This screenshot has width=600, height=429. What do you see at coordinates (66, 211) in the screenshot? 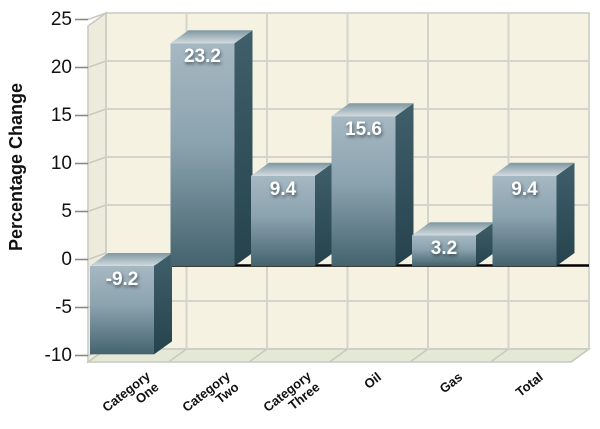
I see `y-tick-label: 5` at bounding box center [66, 211].